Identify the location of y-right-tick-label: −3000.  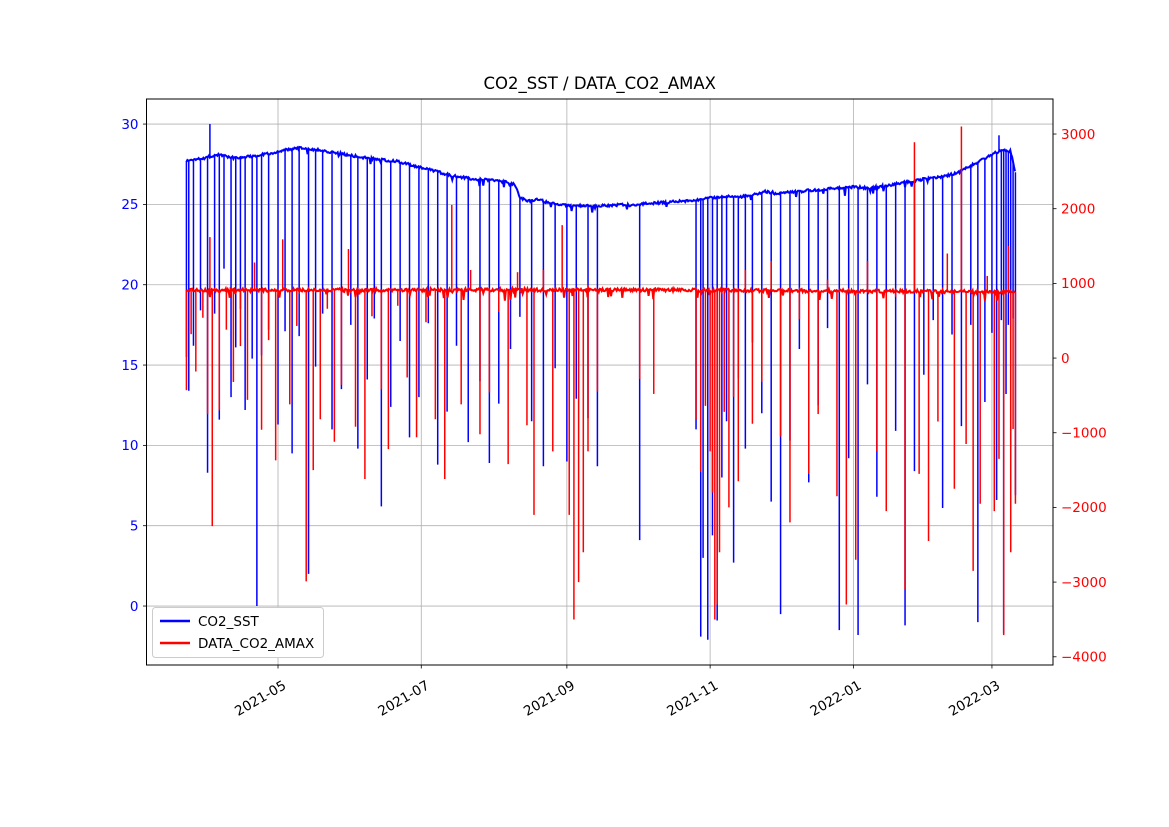
(1084, 583).